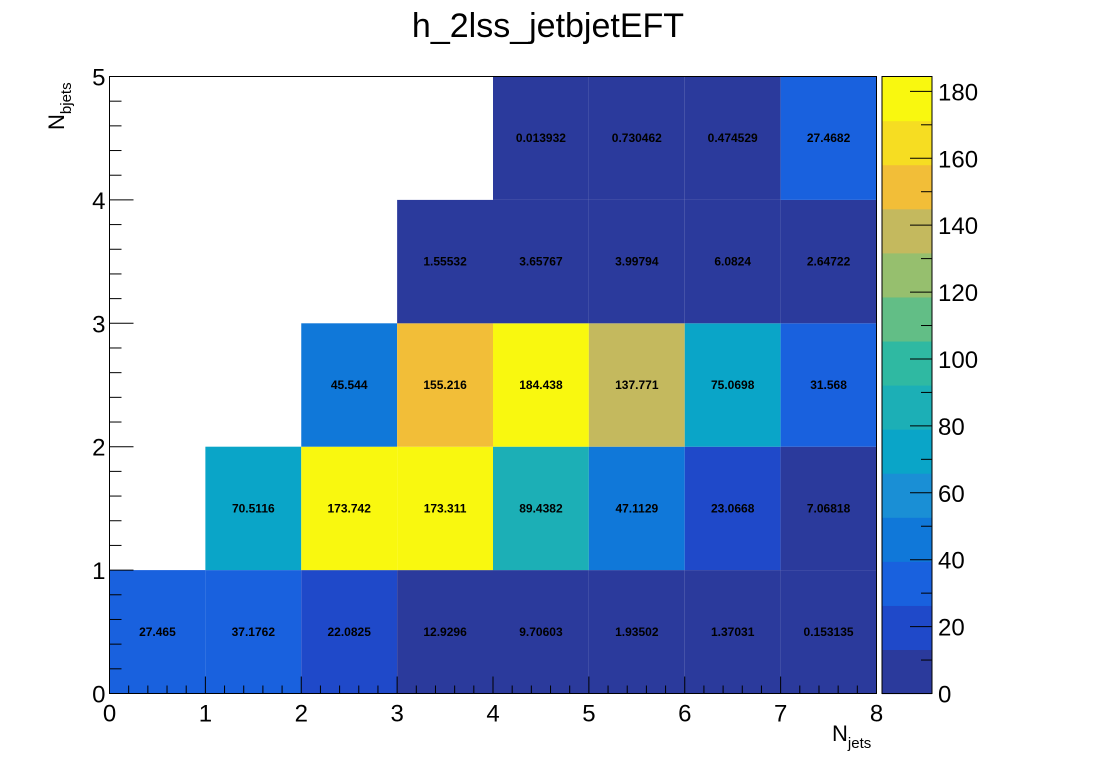 This screenshot has width=1096, height=772. Describe the element at coordinates (859, 743) in the screenshot. I see `x-axis-label-sub: jets` at that location.